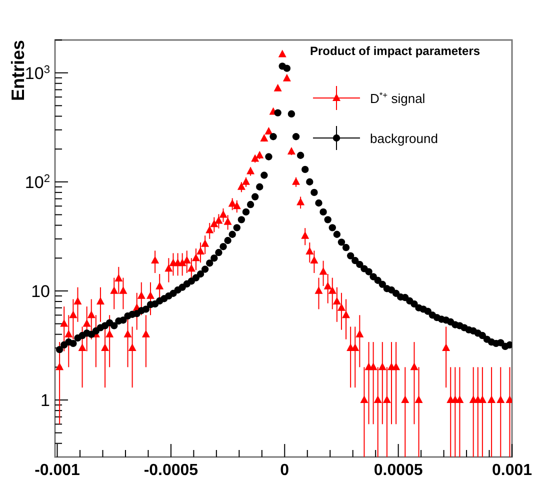 The height and width of the screenshot is (478, 534). Describe the element at coordinates (171, 470) in the screenshot. I see `x-tick-label: -0.0005` at that location.